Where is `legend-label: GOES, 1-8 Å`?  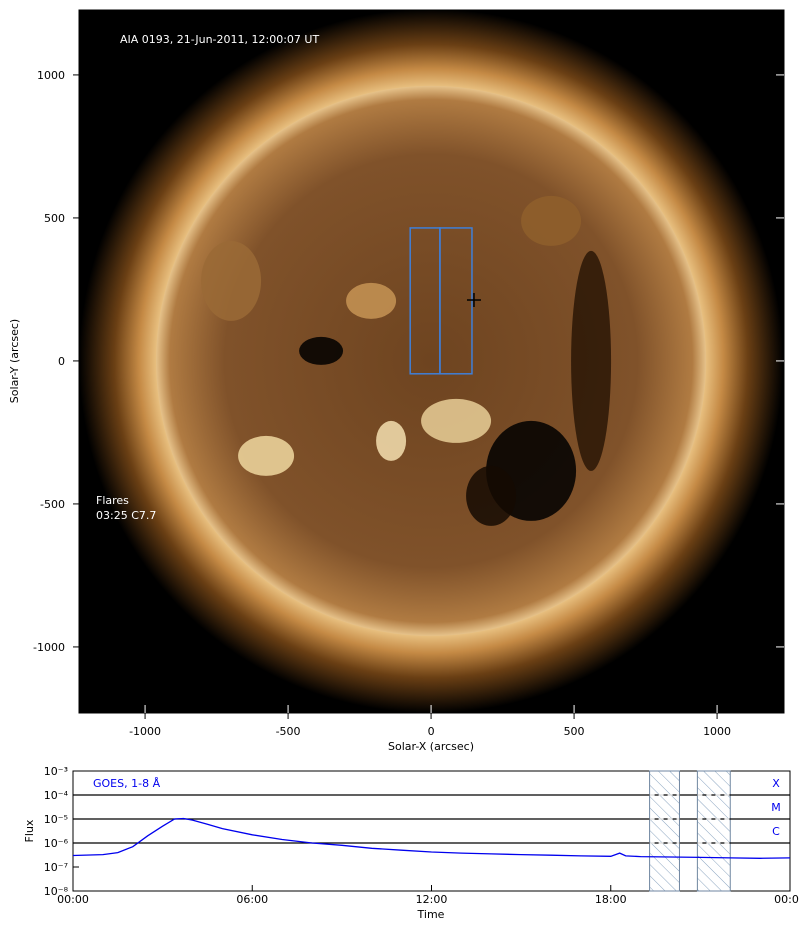
legend-label: GOES, 1-8 Å is located at coordinates (127, 783).